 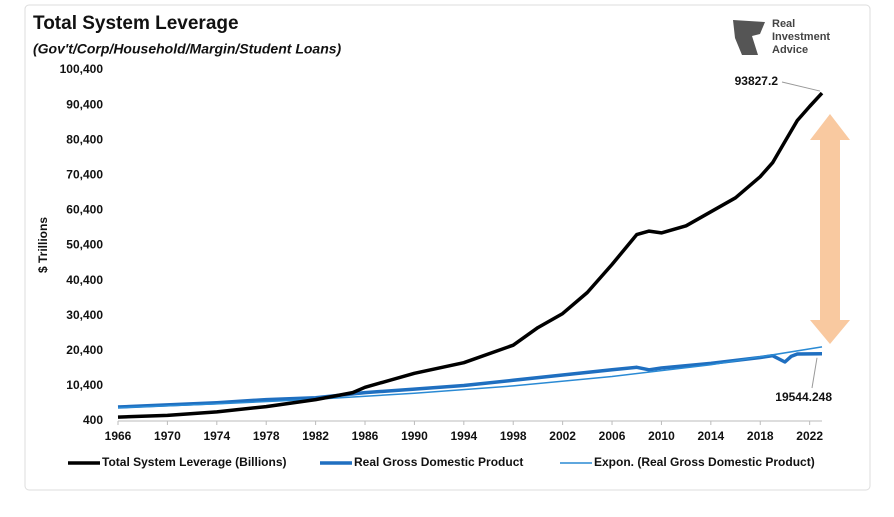 I want to click on y-tick-label: 30,400, so click(x=84, y=315).